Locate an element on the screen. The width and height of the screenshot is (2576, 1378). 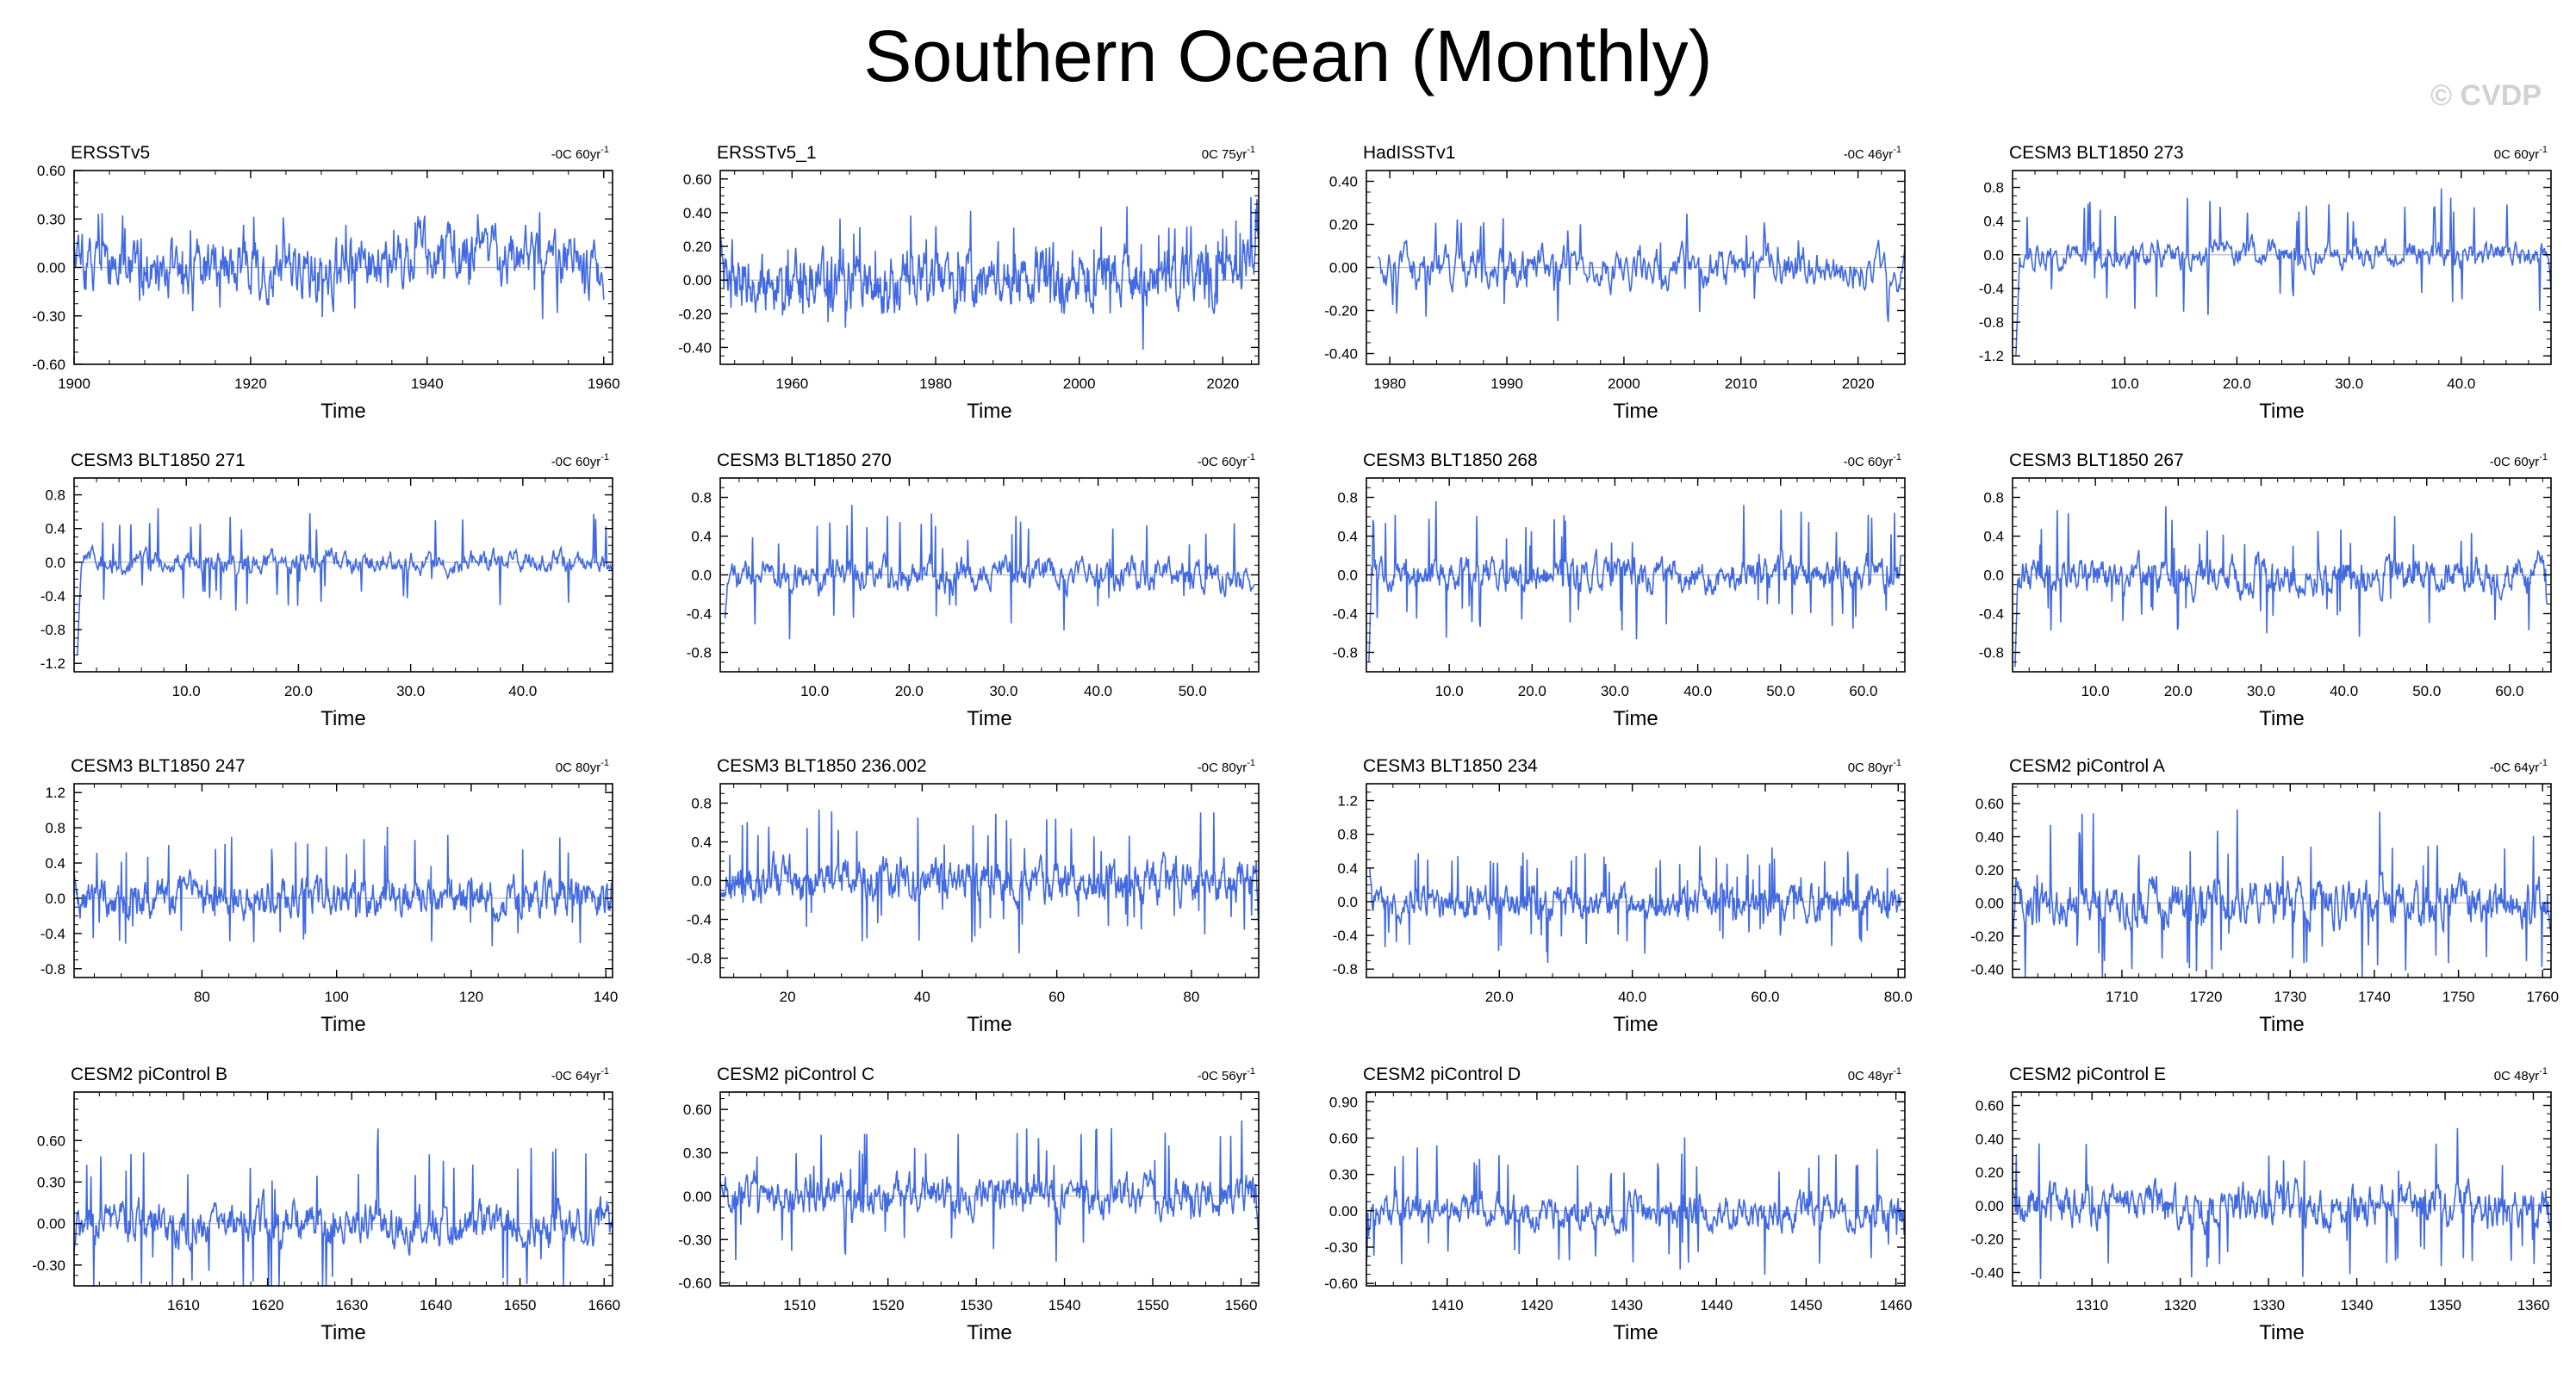
x-tick-label: 1760 is located at coordinates (2543, 997).